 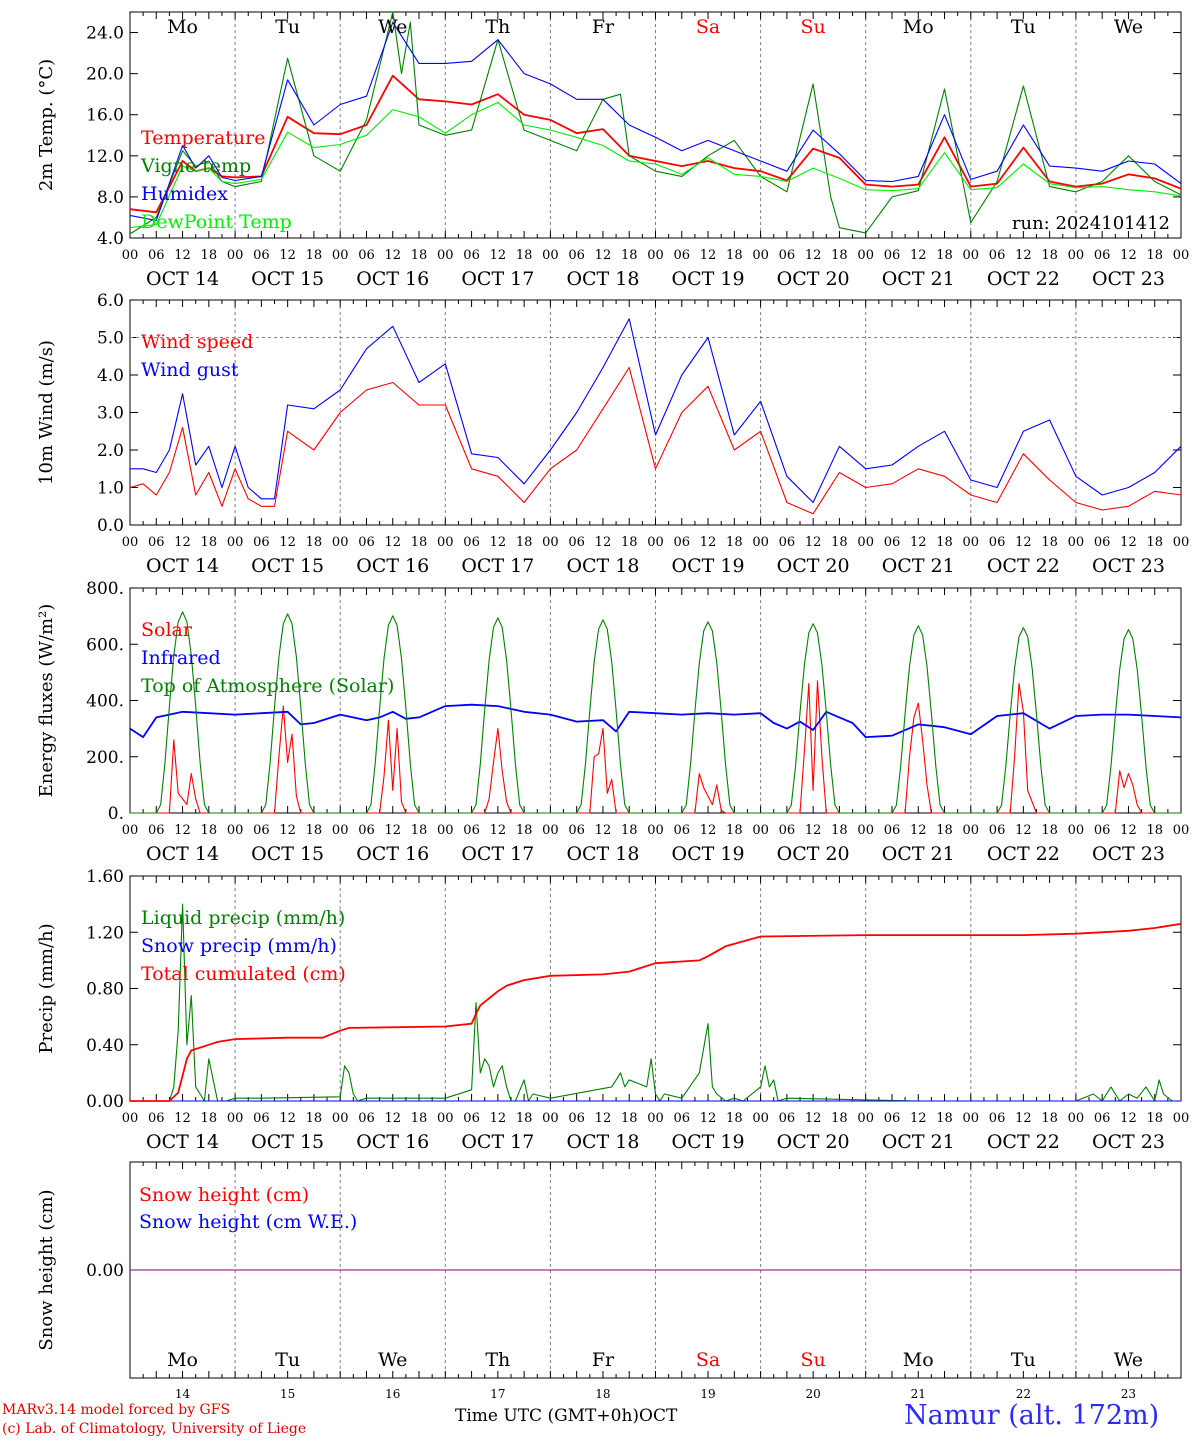 I want to click on y-tick-label: 6.0, so click(x=110, y=301).